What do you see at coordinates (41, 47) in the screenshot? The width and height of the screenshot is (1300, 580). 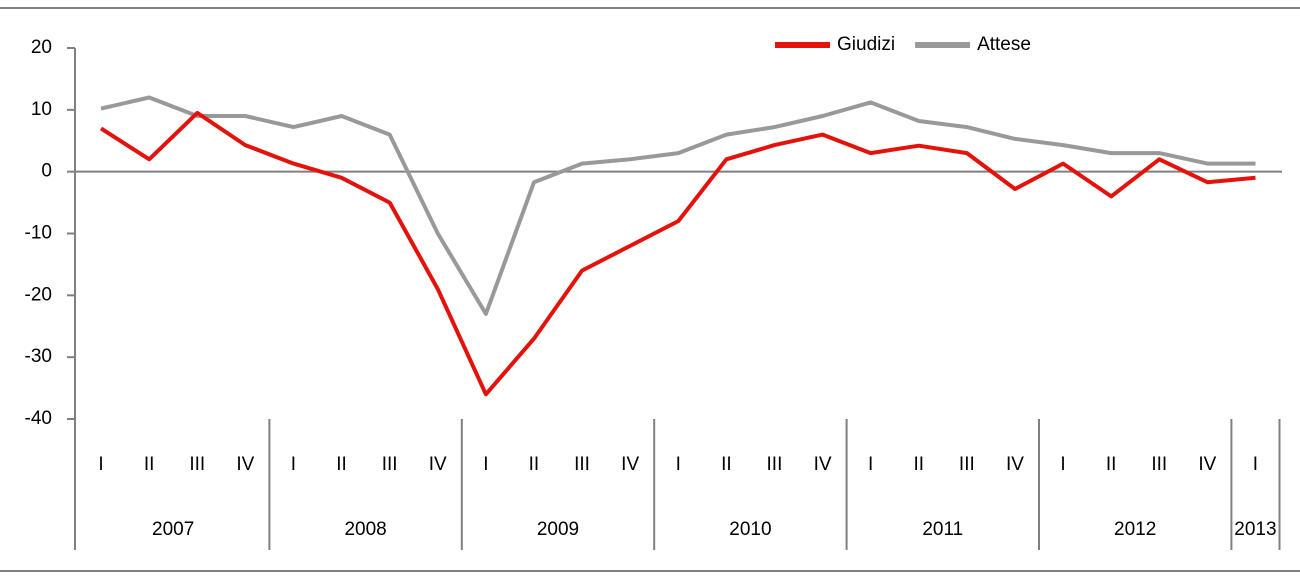 I see `y-tick-label: 20` at bounding box center [41, 47].